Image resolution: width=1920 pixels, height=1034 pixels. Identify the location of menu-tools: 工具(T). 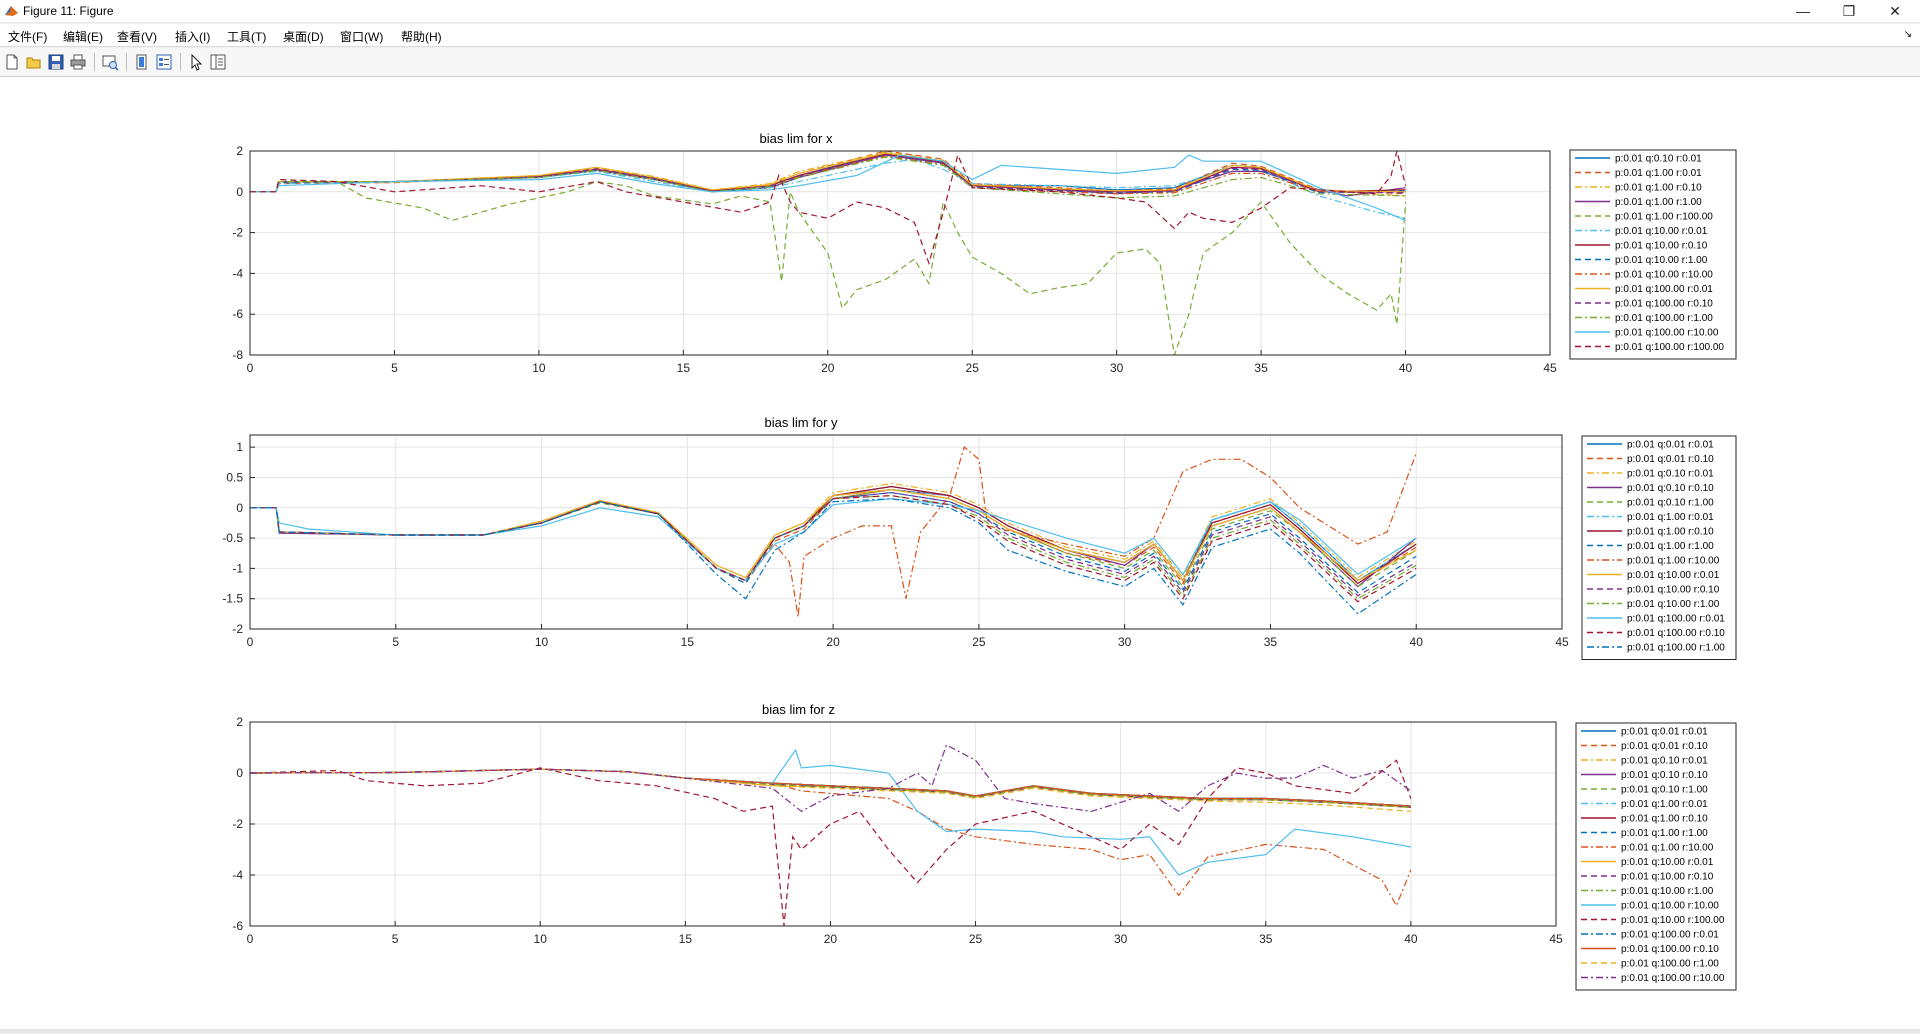
(247, 37).